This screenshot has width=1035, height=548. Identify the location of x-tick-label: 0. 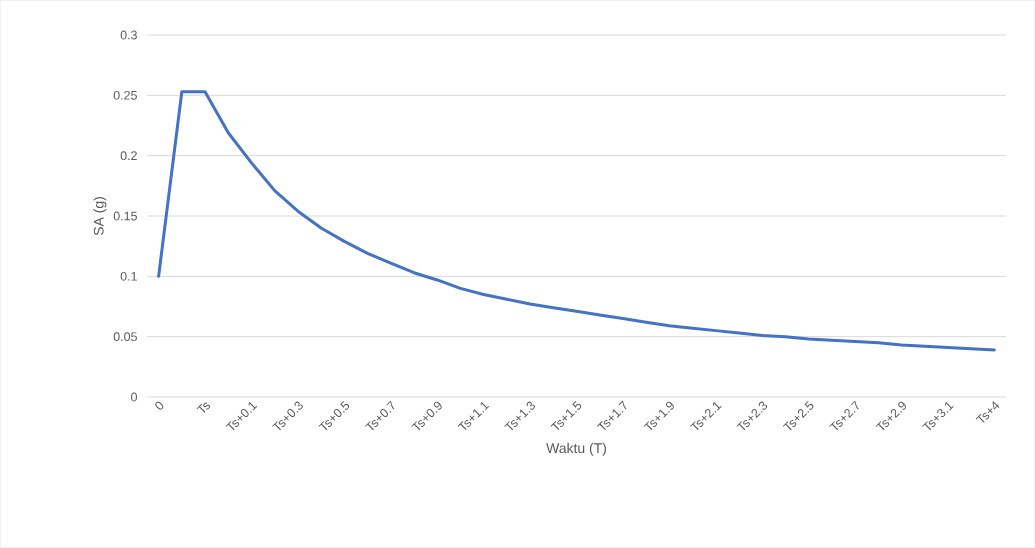
(159, 405).